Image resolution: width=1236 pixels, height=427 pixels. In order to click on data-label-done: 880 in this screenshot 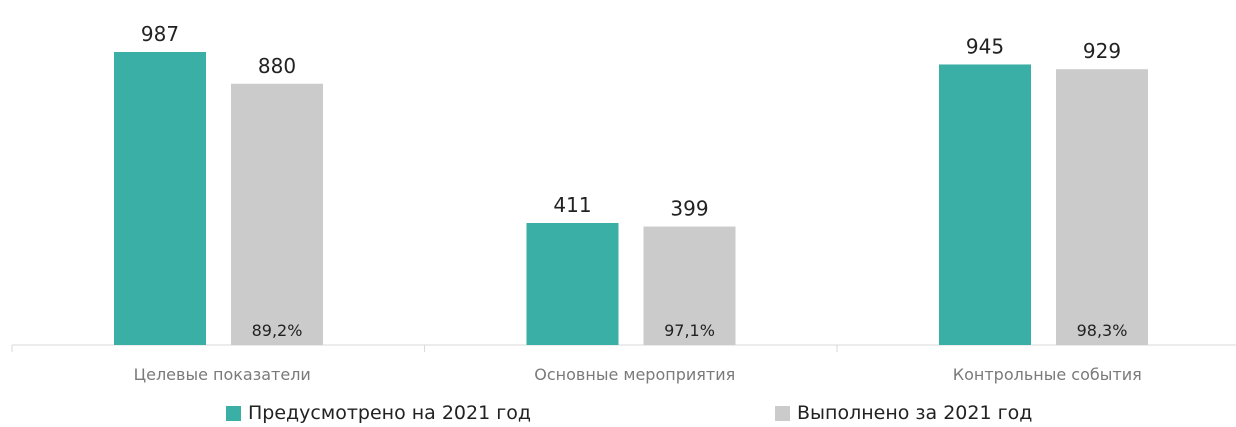, I will do `click(277, 66)`.